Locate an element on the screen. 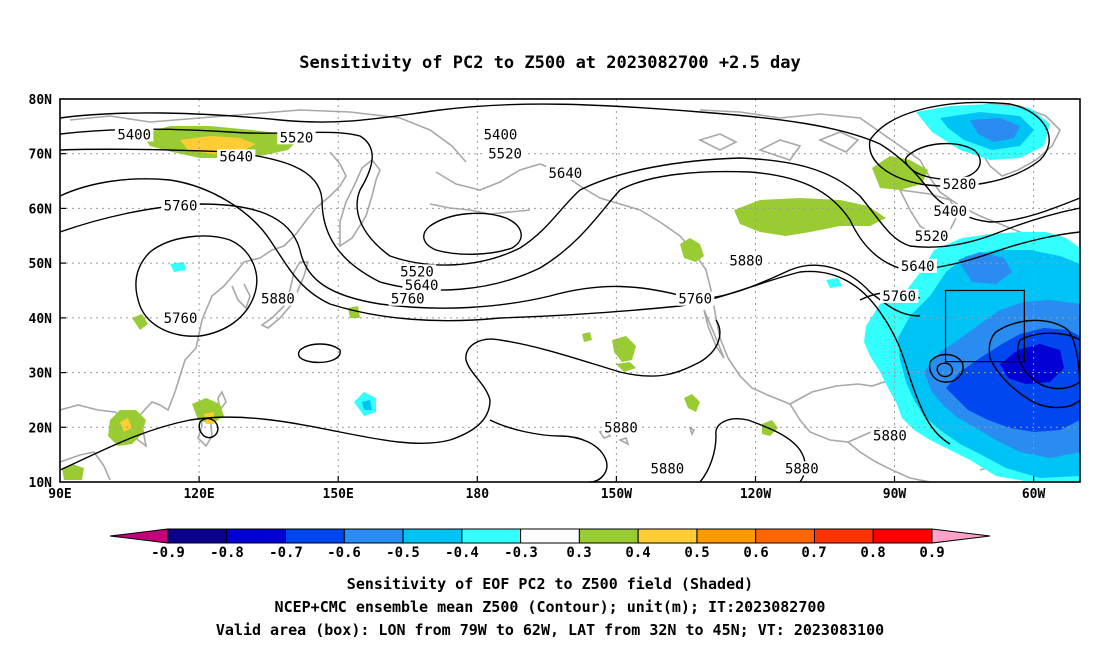 The image size is (1100, 650). contour-5880-south is located at coordinates (390, 395).